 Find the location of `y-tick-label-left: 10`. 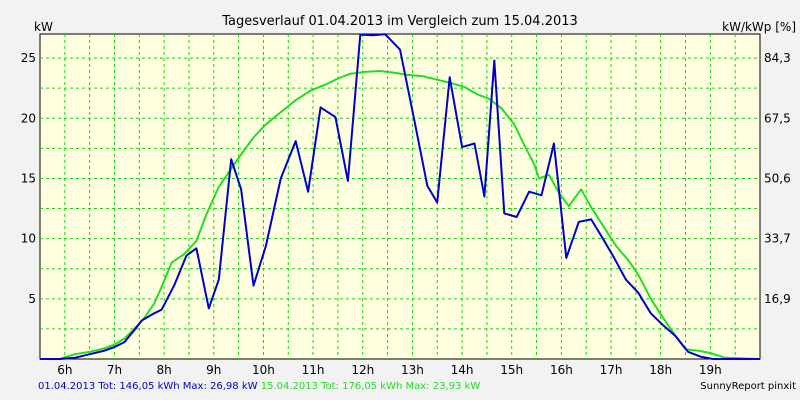

y-tick-label-left: 10 is located at coordinates (28, 239).